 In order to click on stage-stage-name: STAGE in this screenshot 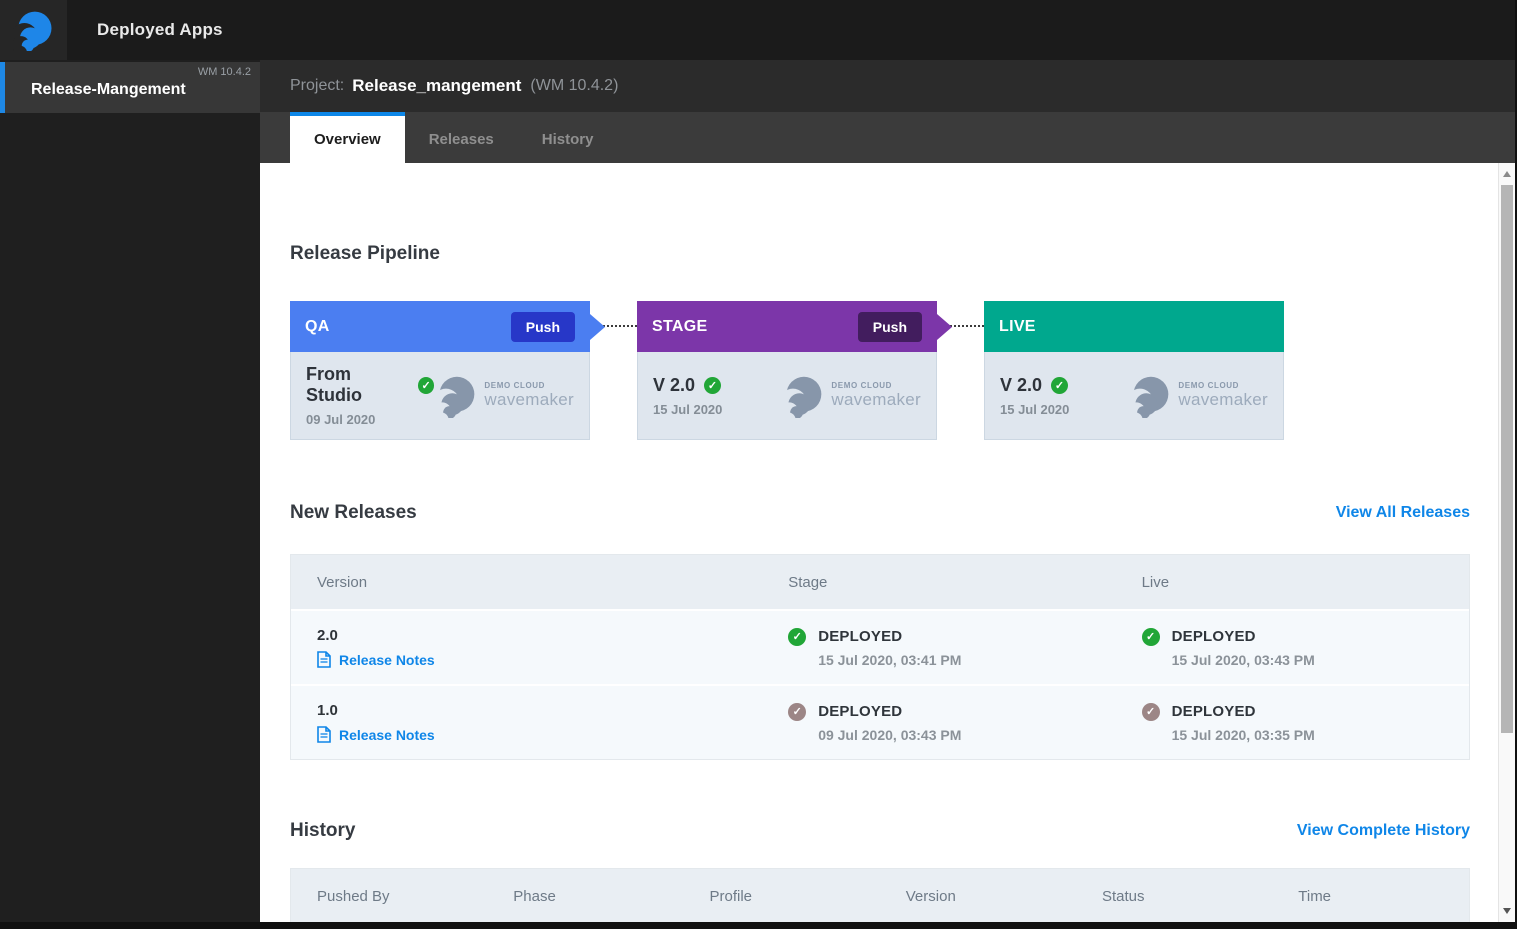, I will do `click(680, 326)`.